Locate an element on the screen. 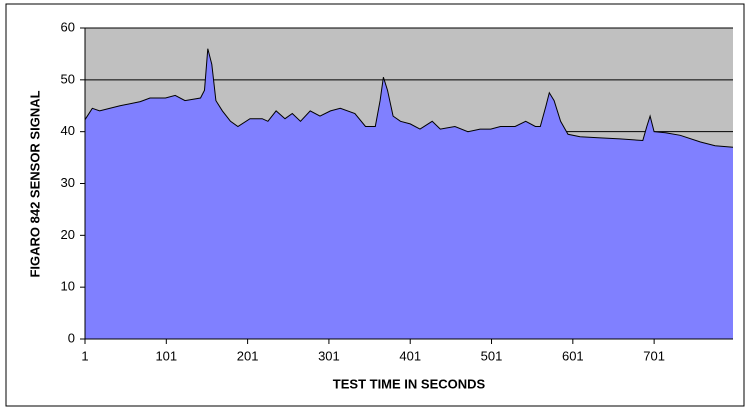 The image size is (750, 410). y-tick-label: 60 is located at coordinates (68, 26).